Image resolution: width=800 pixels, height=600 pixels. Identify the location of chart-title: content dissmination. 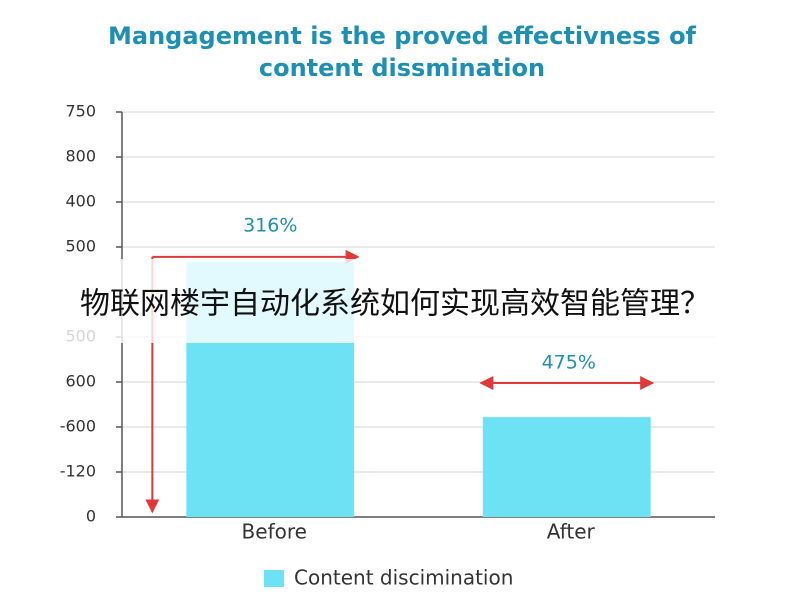
(402, 68).